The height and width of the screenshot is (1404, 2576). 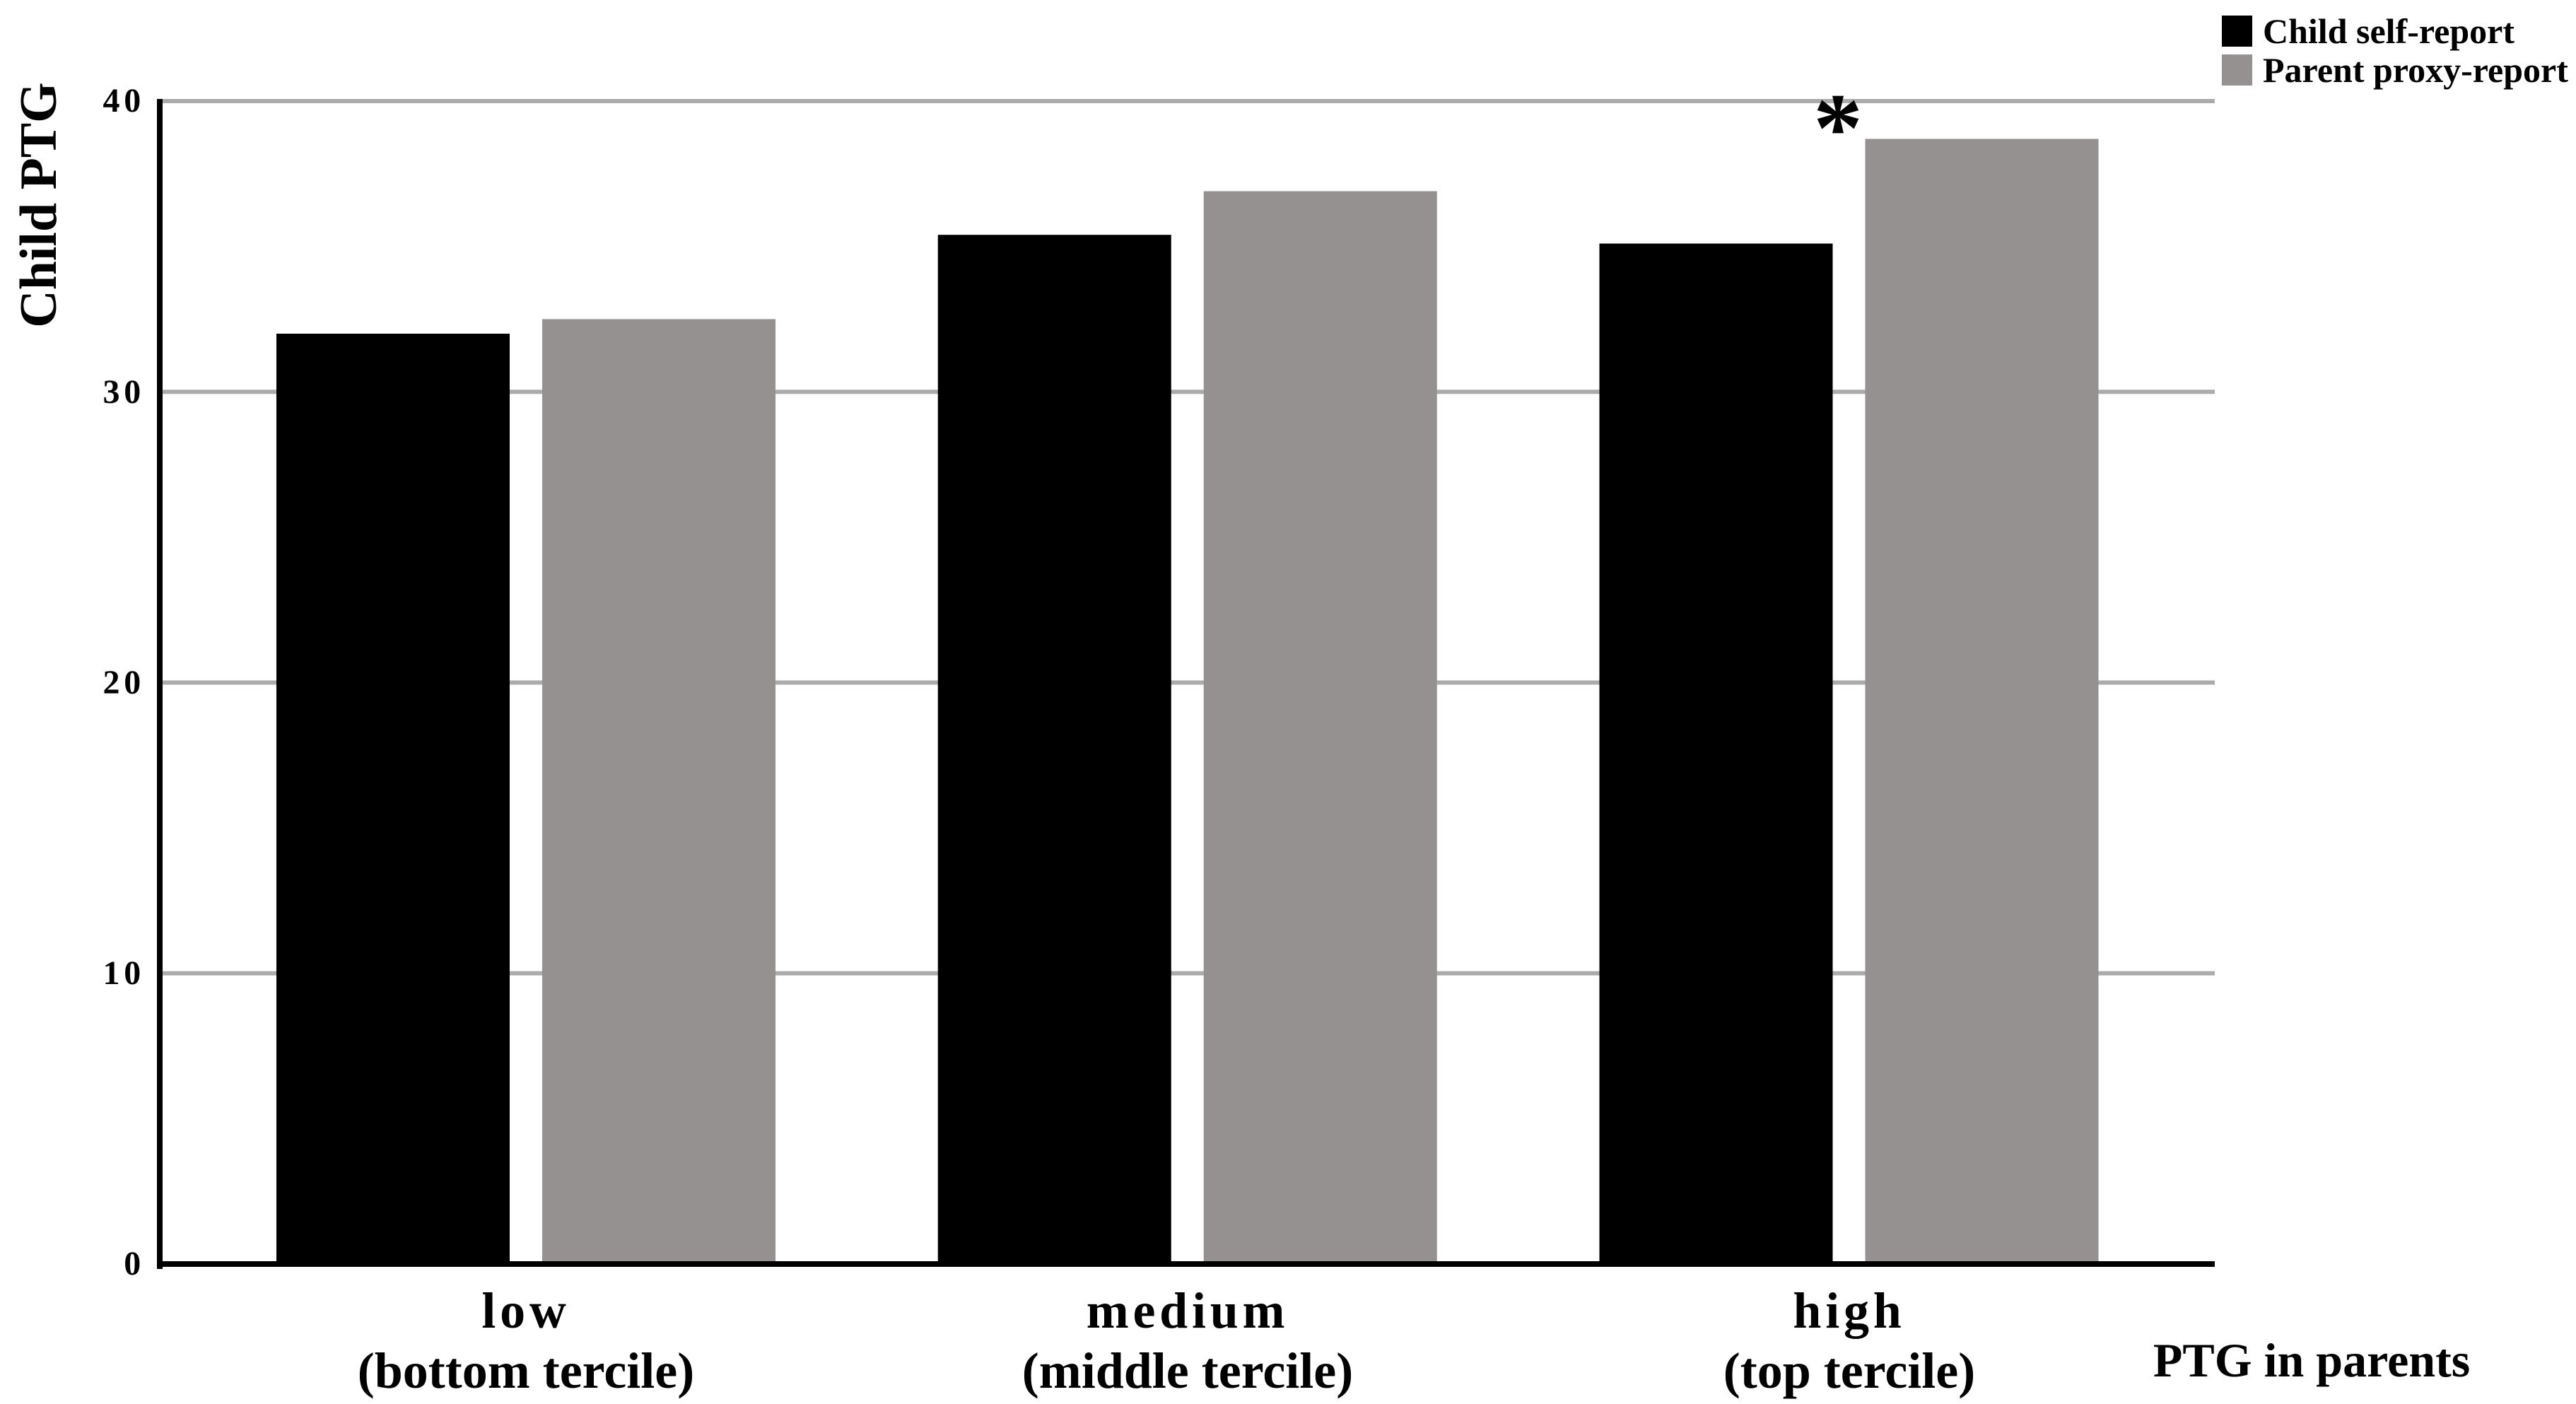 What do you see at coordinates (2312, 1360) in the screenshot?
I see `x-axis-title: PTG in parents` at bounding box center [2312, 1360].